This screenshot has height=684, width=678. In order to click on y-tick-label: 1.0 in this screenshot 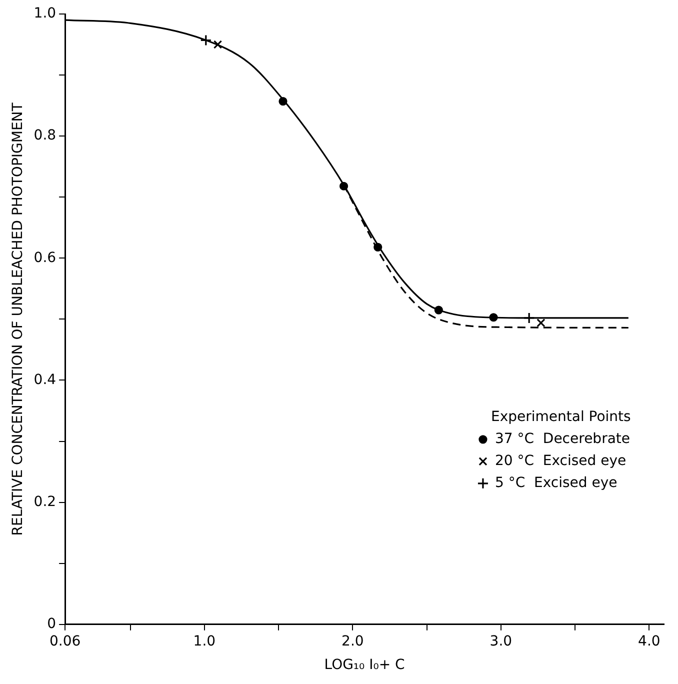, I will do `click(45, 14)`.